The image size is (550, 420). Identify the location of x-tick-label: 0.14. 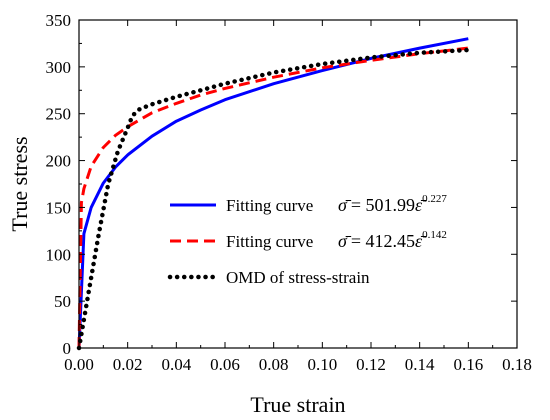
(420, 364).